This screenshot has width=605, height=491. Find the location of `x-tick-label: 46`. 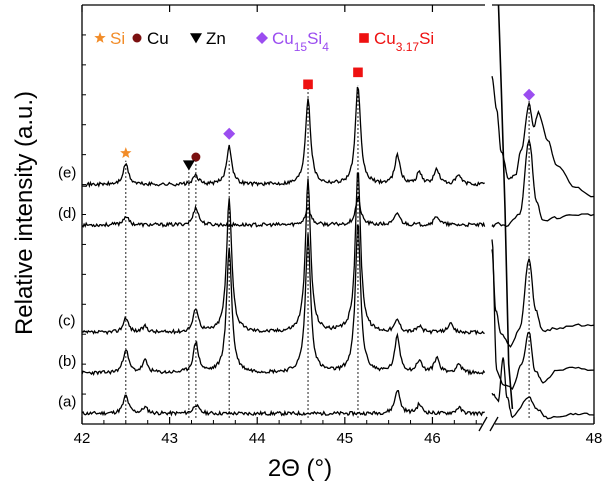

x-tick-label: 46 is located at coordinates (432, 438).